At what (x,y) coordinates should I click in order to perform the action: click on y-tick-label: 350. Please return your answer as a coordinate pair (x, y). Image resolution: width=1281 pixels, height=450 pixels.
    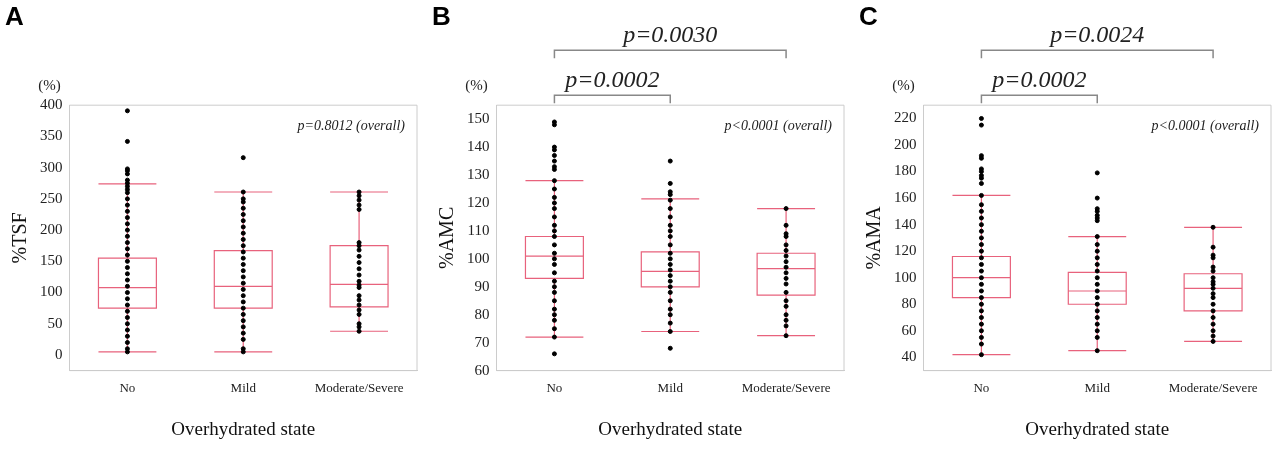
    Looking at the image, I should click on (51, 135).